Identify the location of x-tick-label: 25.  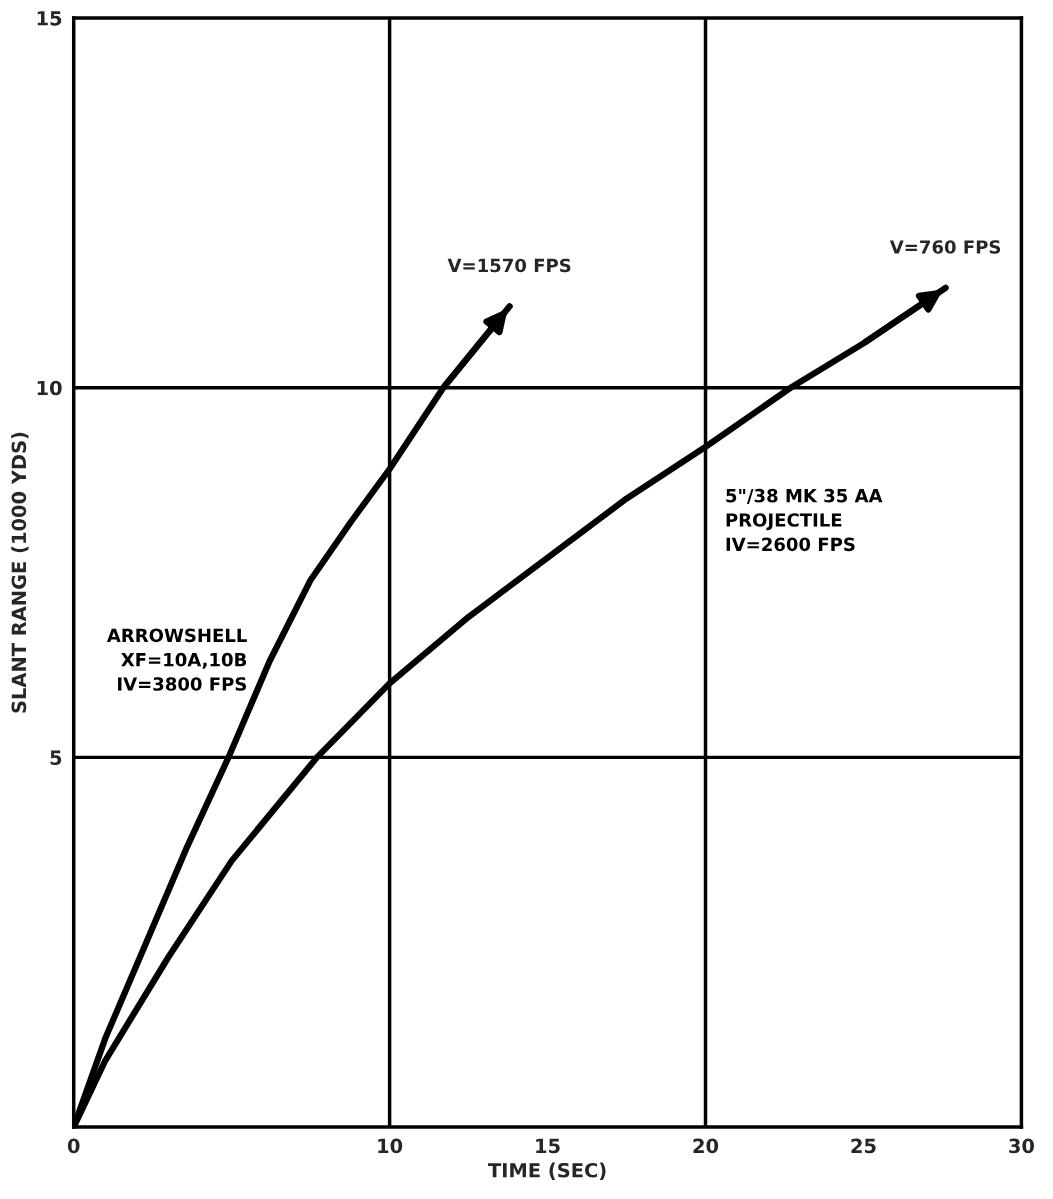
(863, 1146).